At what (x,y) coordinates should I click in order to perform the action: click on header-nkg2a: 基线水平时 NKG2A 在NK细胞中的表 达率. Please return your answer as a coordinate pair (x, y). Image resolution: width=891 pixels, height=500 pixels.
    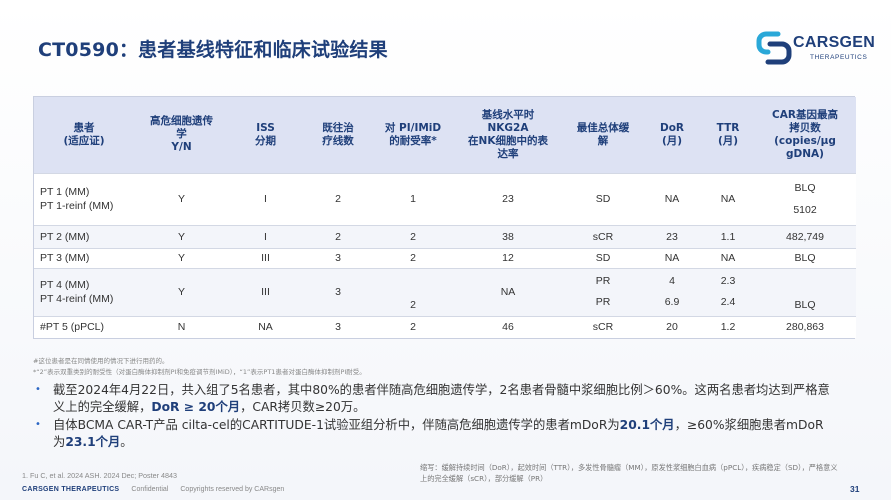
    Looking at the image, I should click on (508, 134).